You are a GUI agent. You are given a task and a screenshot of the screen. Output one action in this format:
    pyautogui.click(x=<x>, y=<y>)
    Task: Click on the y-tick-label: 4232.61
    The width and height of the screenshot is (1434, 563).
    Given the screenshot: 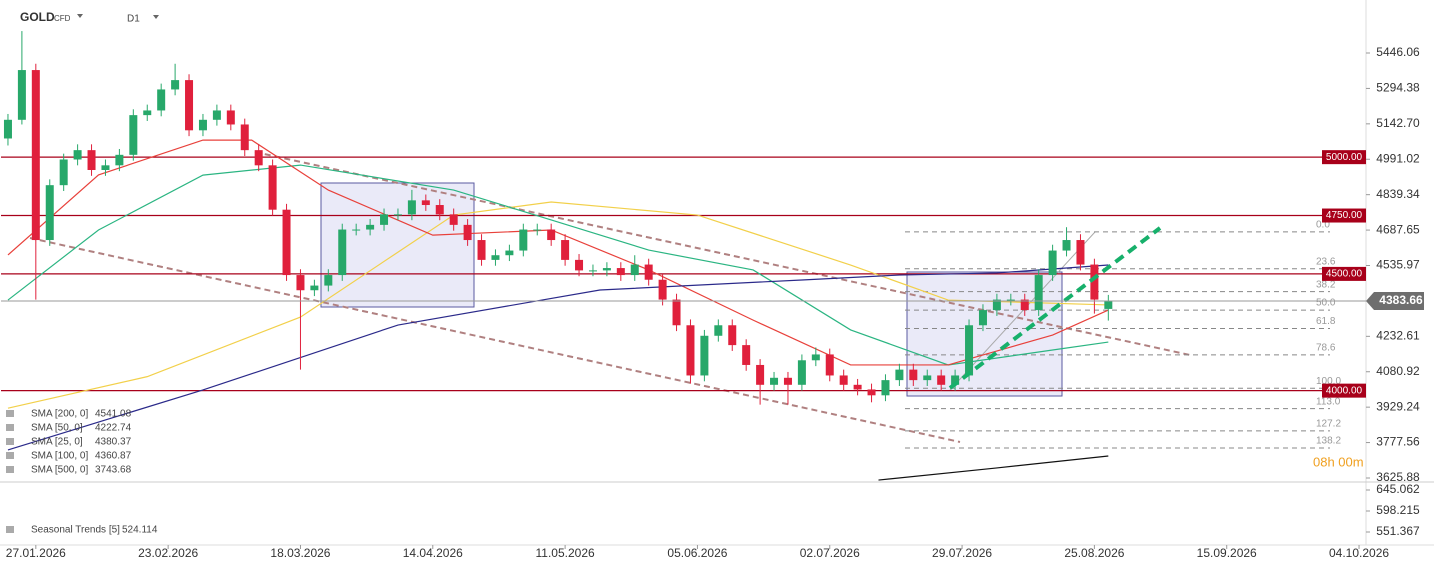 What is the action you would take?
    pyautogui.click(x=1398, y=335)
    